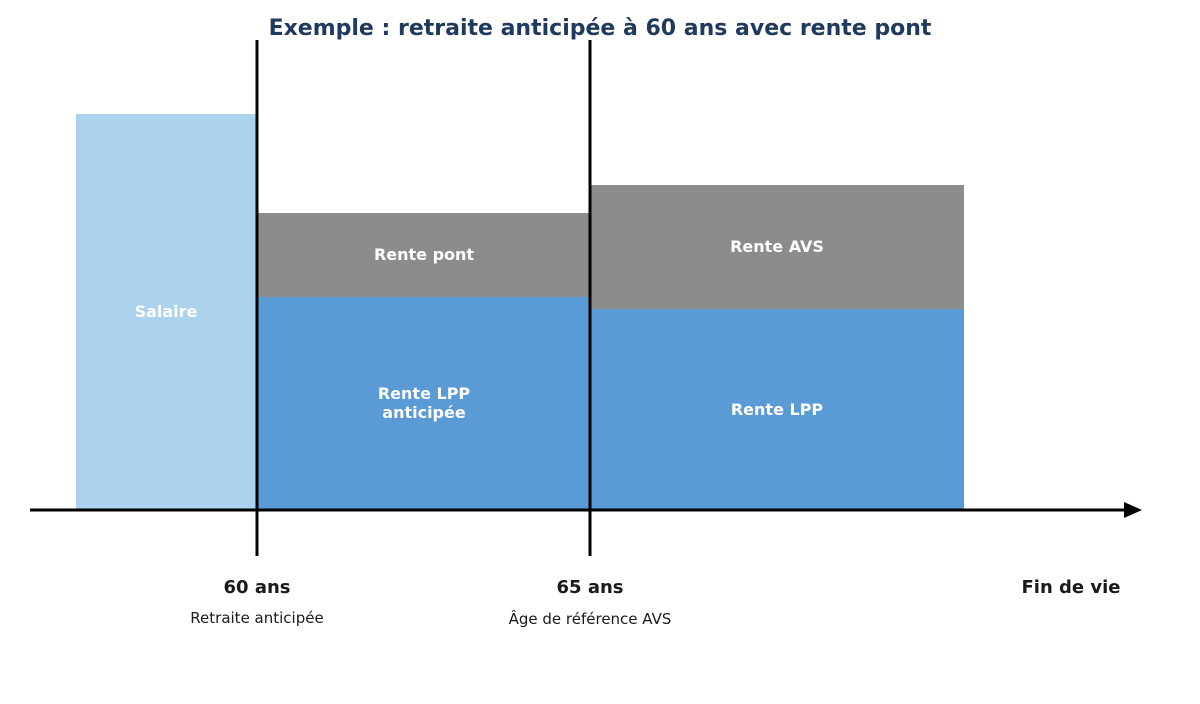  What do you see at coordinates (424, 412) in the screenshot?
I see `early-lpp-pension-label-line2: anticipée` at bounding box center [424, 412].